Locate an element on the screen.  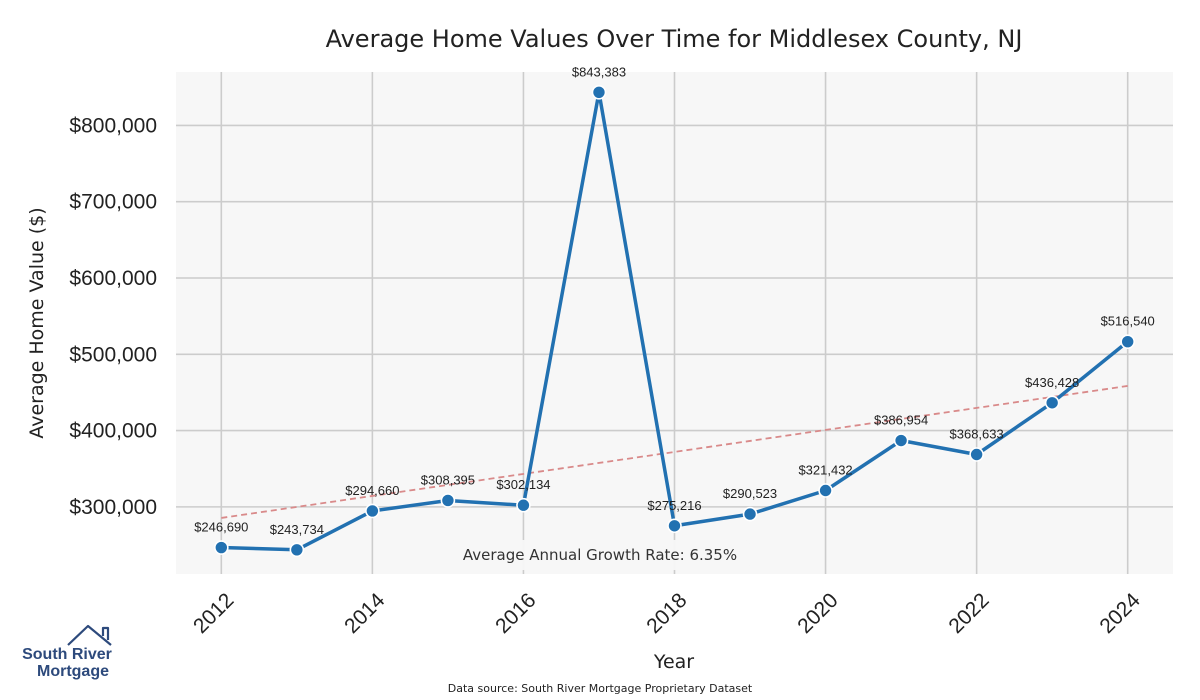
x-axis-label: Year is located at coordinates (673, 662).